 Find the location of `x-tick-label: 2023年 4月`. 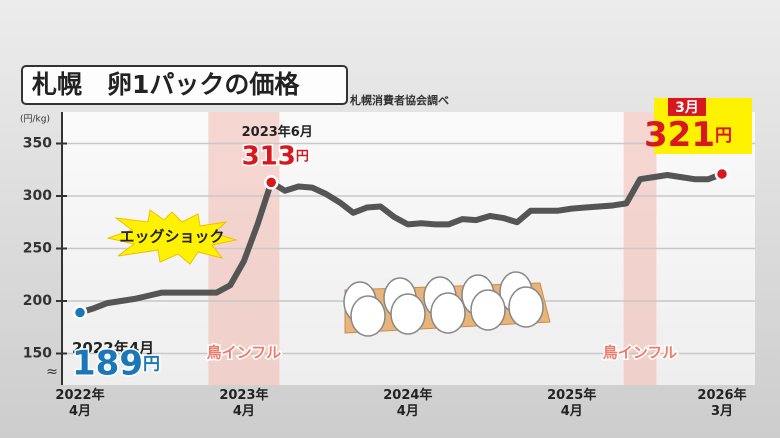

x-tick-label: 2023年 4月 is located at coordinates (244, 403).